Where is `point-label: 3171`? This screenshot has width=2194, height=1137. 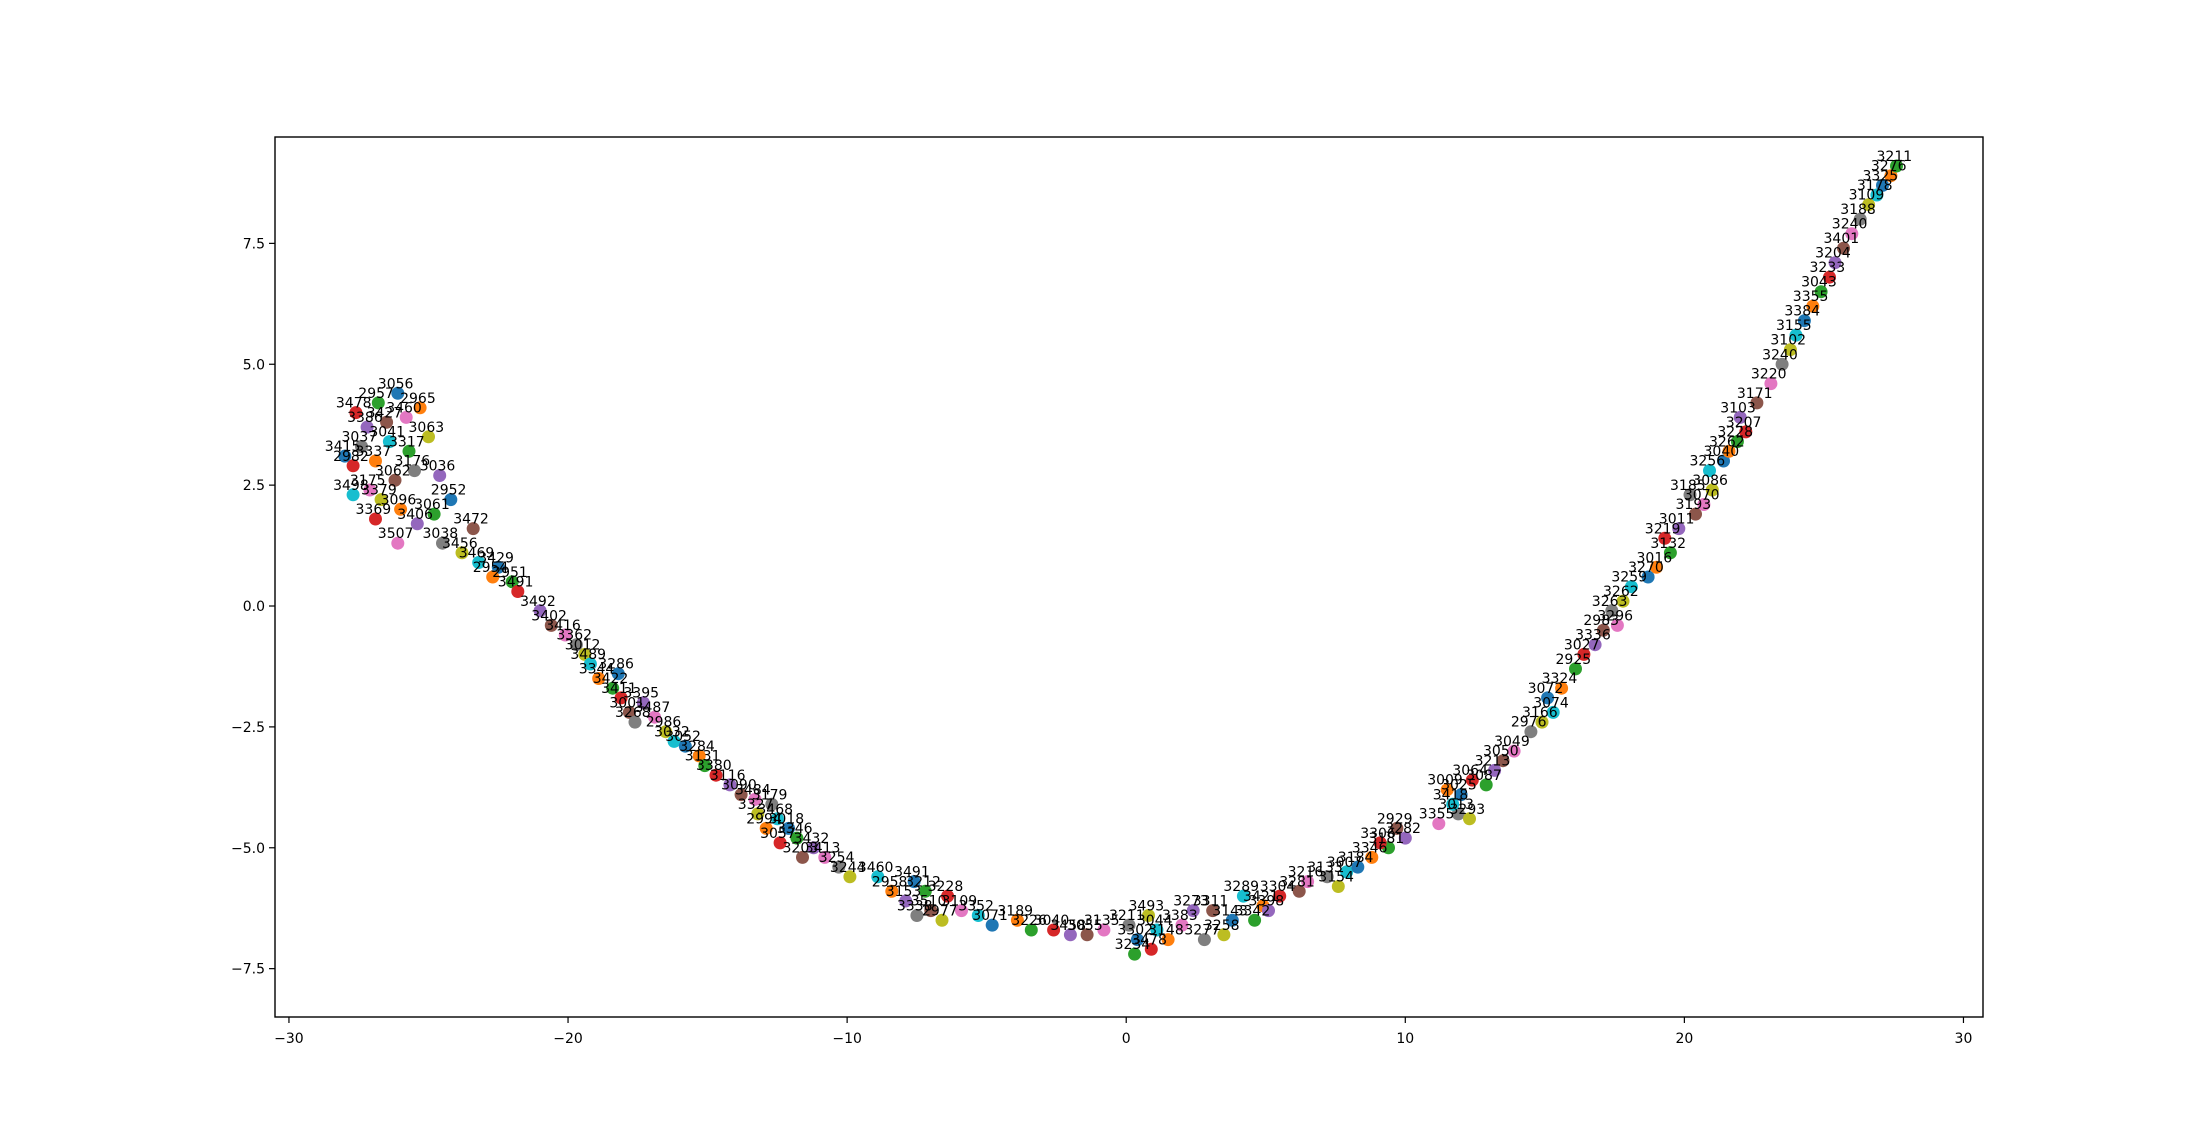 point-label: 3171 is located at coordinates (1755, 394).